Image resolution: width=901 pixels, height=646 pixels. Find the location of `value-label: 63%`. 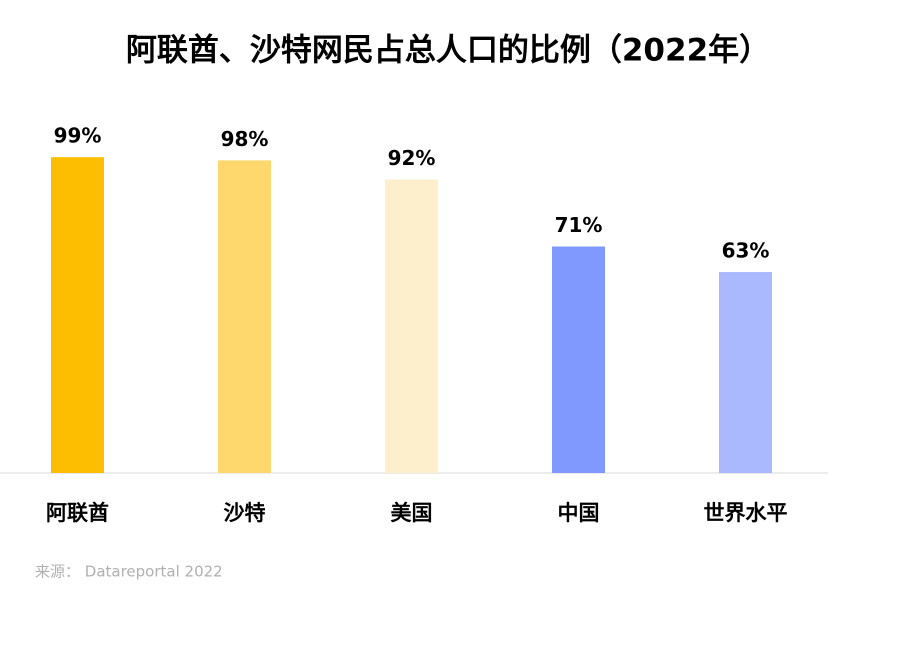

value-label: 63% is located at coordinates (746, 251).